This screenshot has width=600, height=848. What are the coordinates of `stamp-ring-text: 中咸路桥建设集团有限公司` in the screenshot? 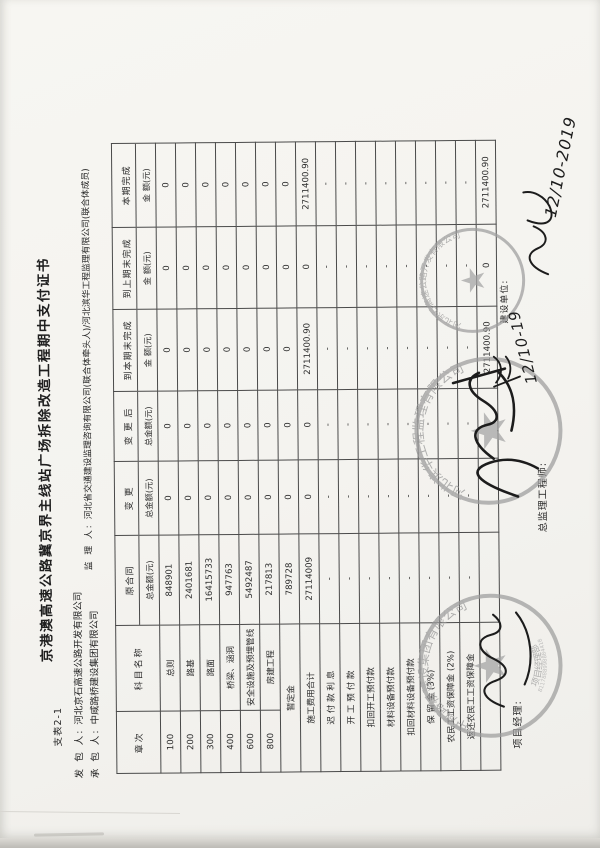 It's located at (443, 666).